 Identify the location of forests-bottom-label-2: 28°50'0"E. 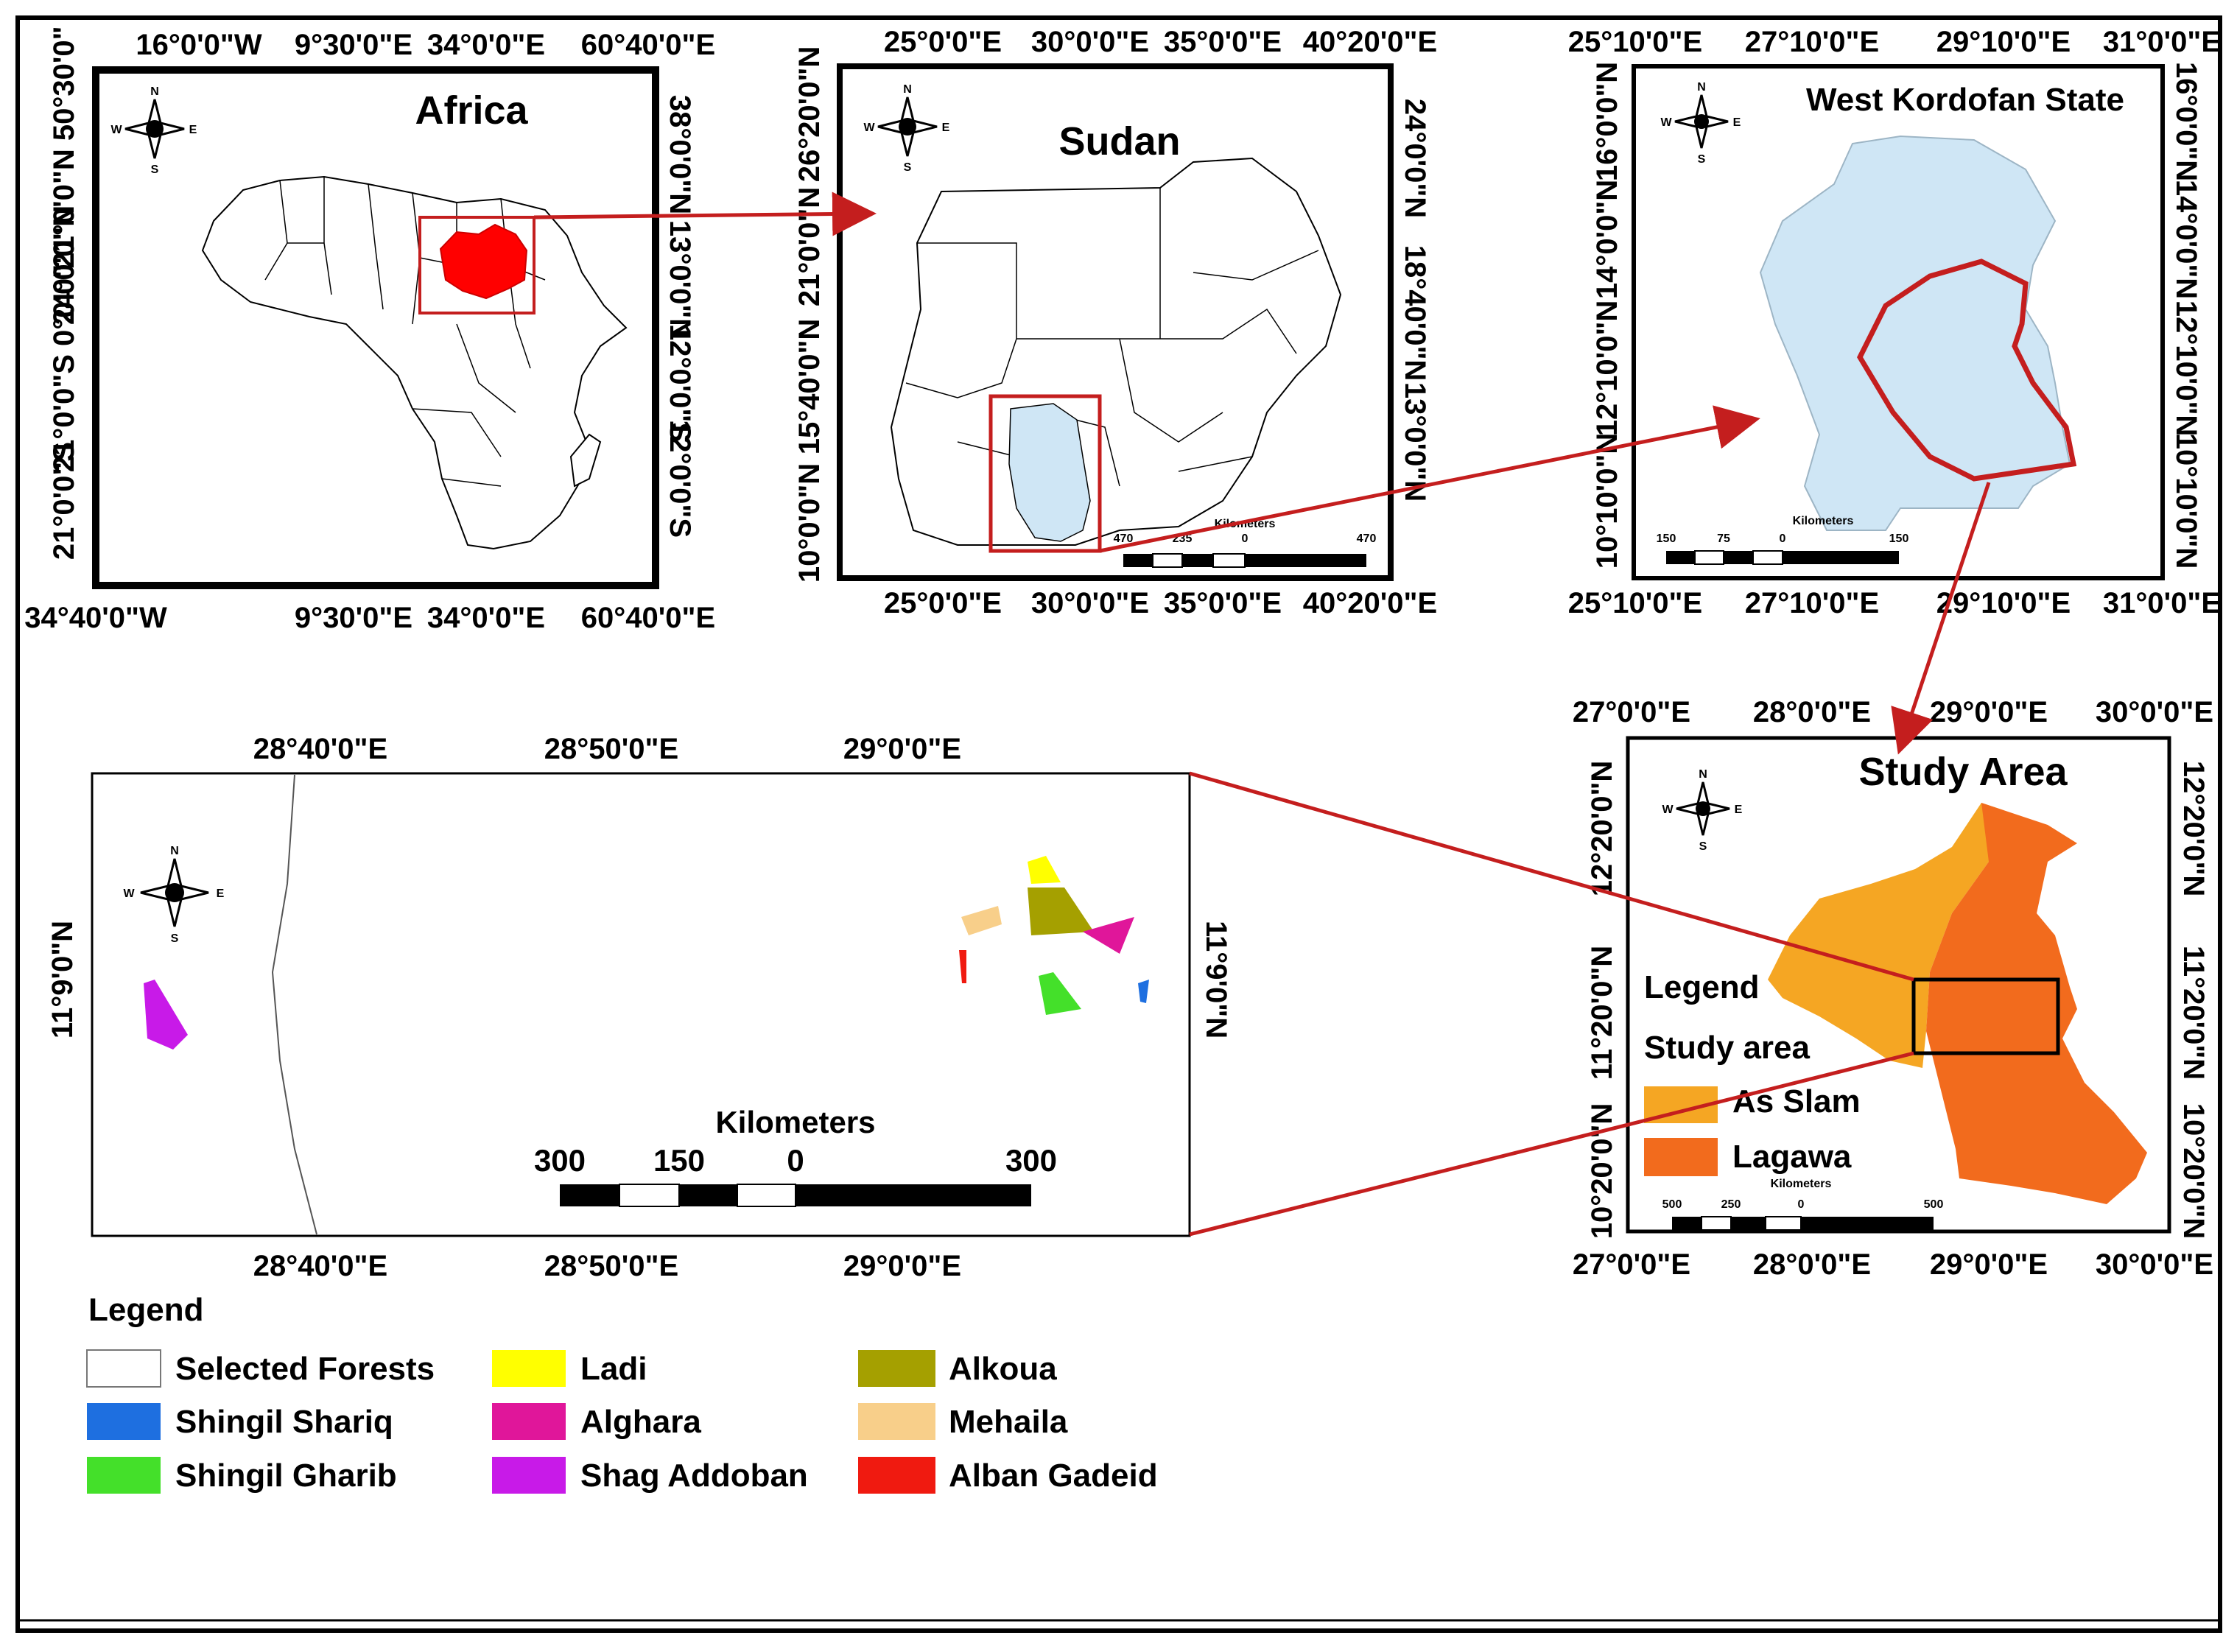
(611, 1266).